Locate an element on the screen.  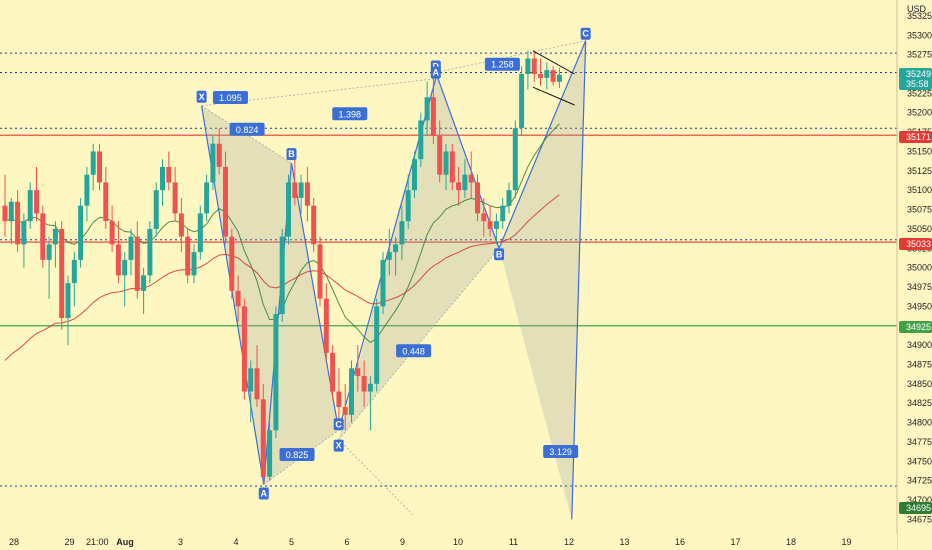
price-tick-label: 34725 is located at coordinates (919, 481).